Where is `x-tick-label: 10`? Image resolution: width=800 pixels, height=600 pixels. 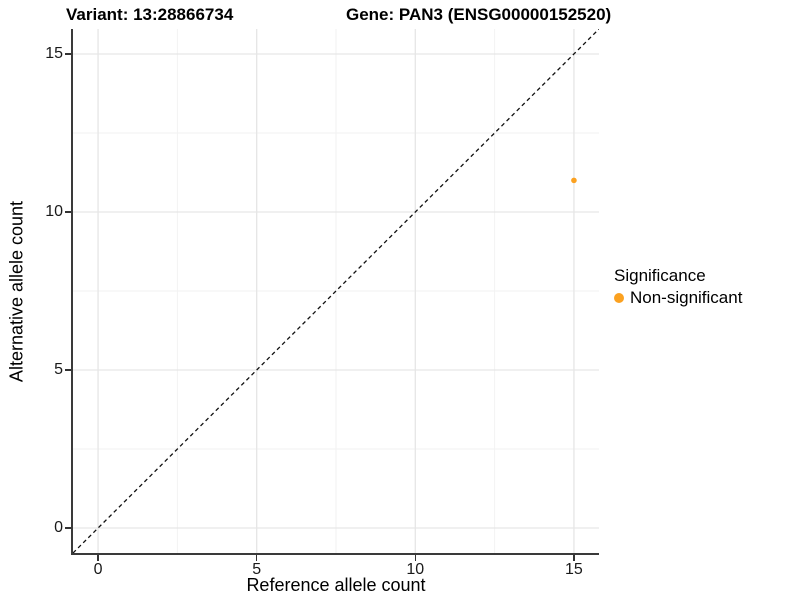
x-tick-label: 10 is located at coordinates (415, 569).